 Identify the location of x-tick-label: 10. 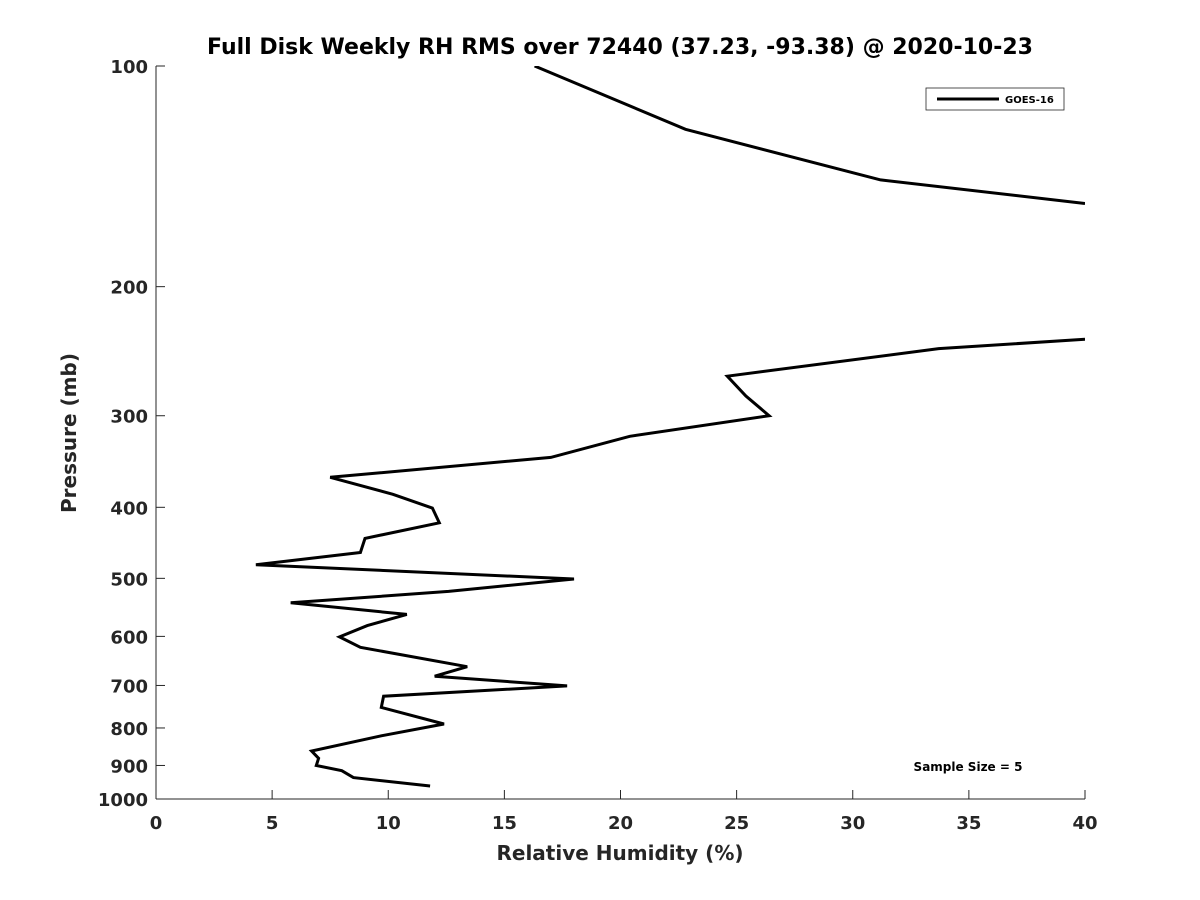
(388, 823).